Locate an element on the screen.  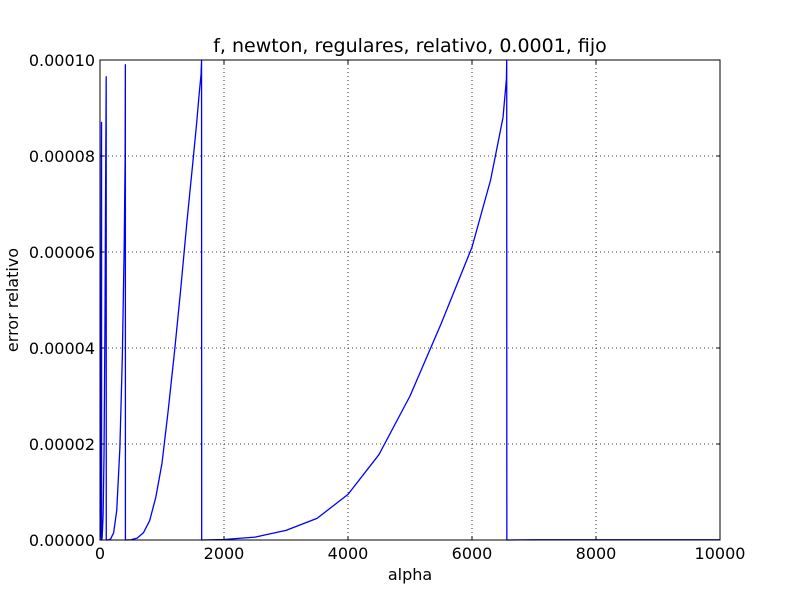
y-tick-label: 0.00000 is located at coordinates (62, 540).